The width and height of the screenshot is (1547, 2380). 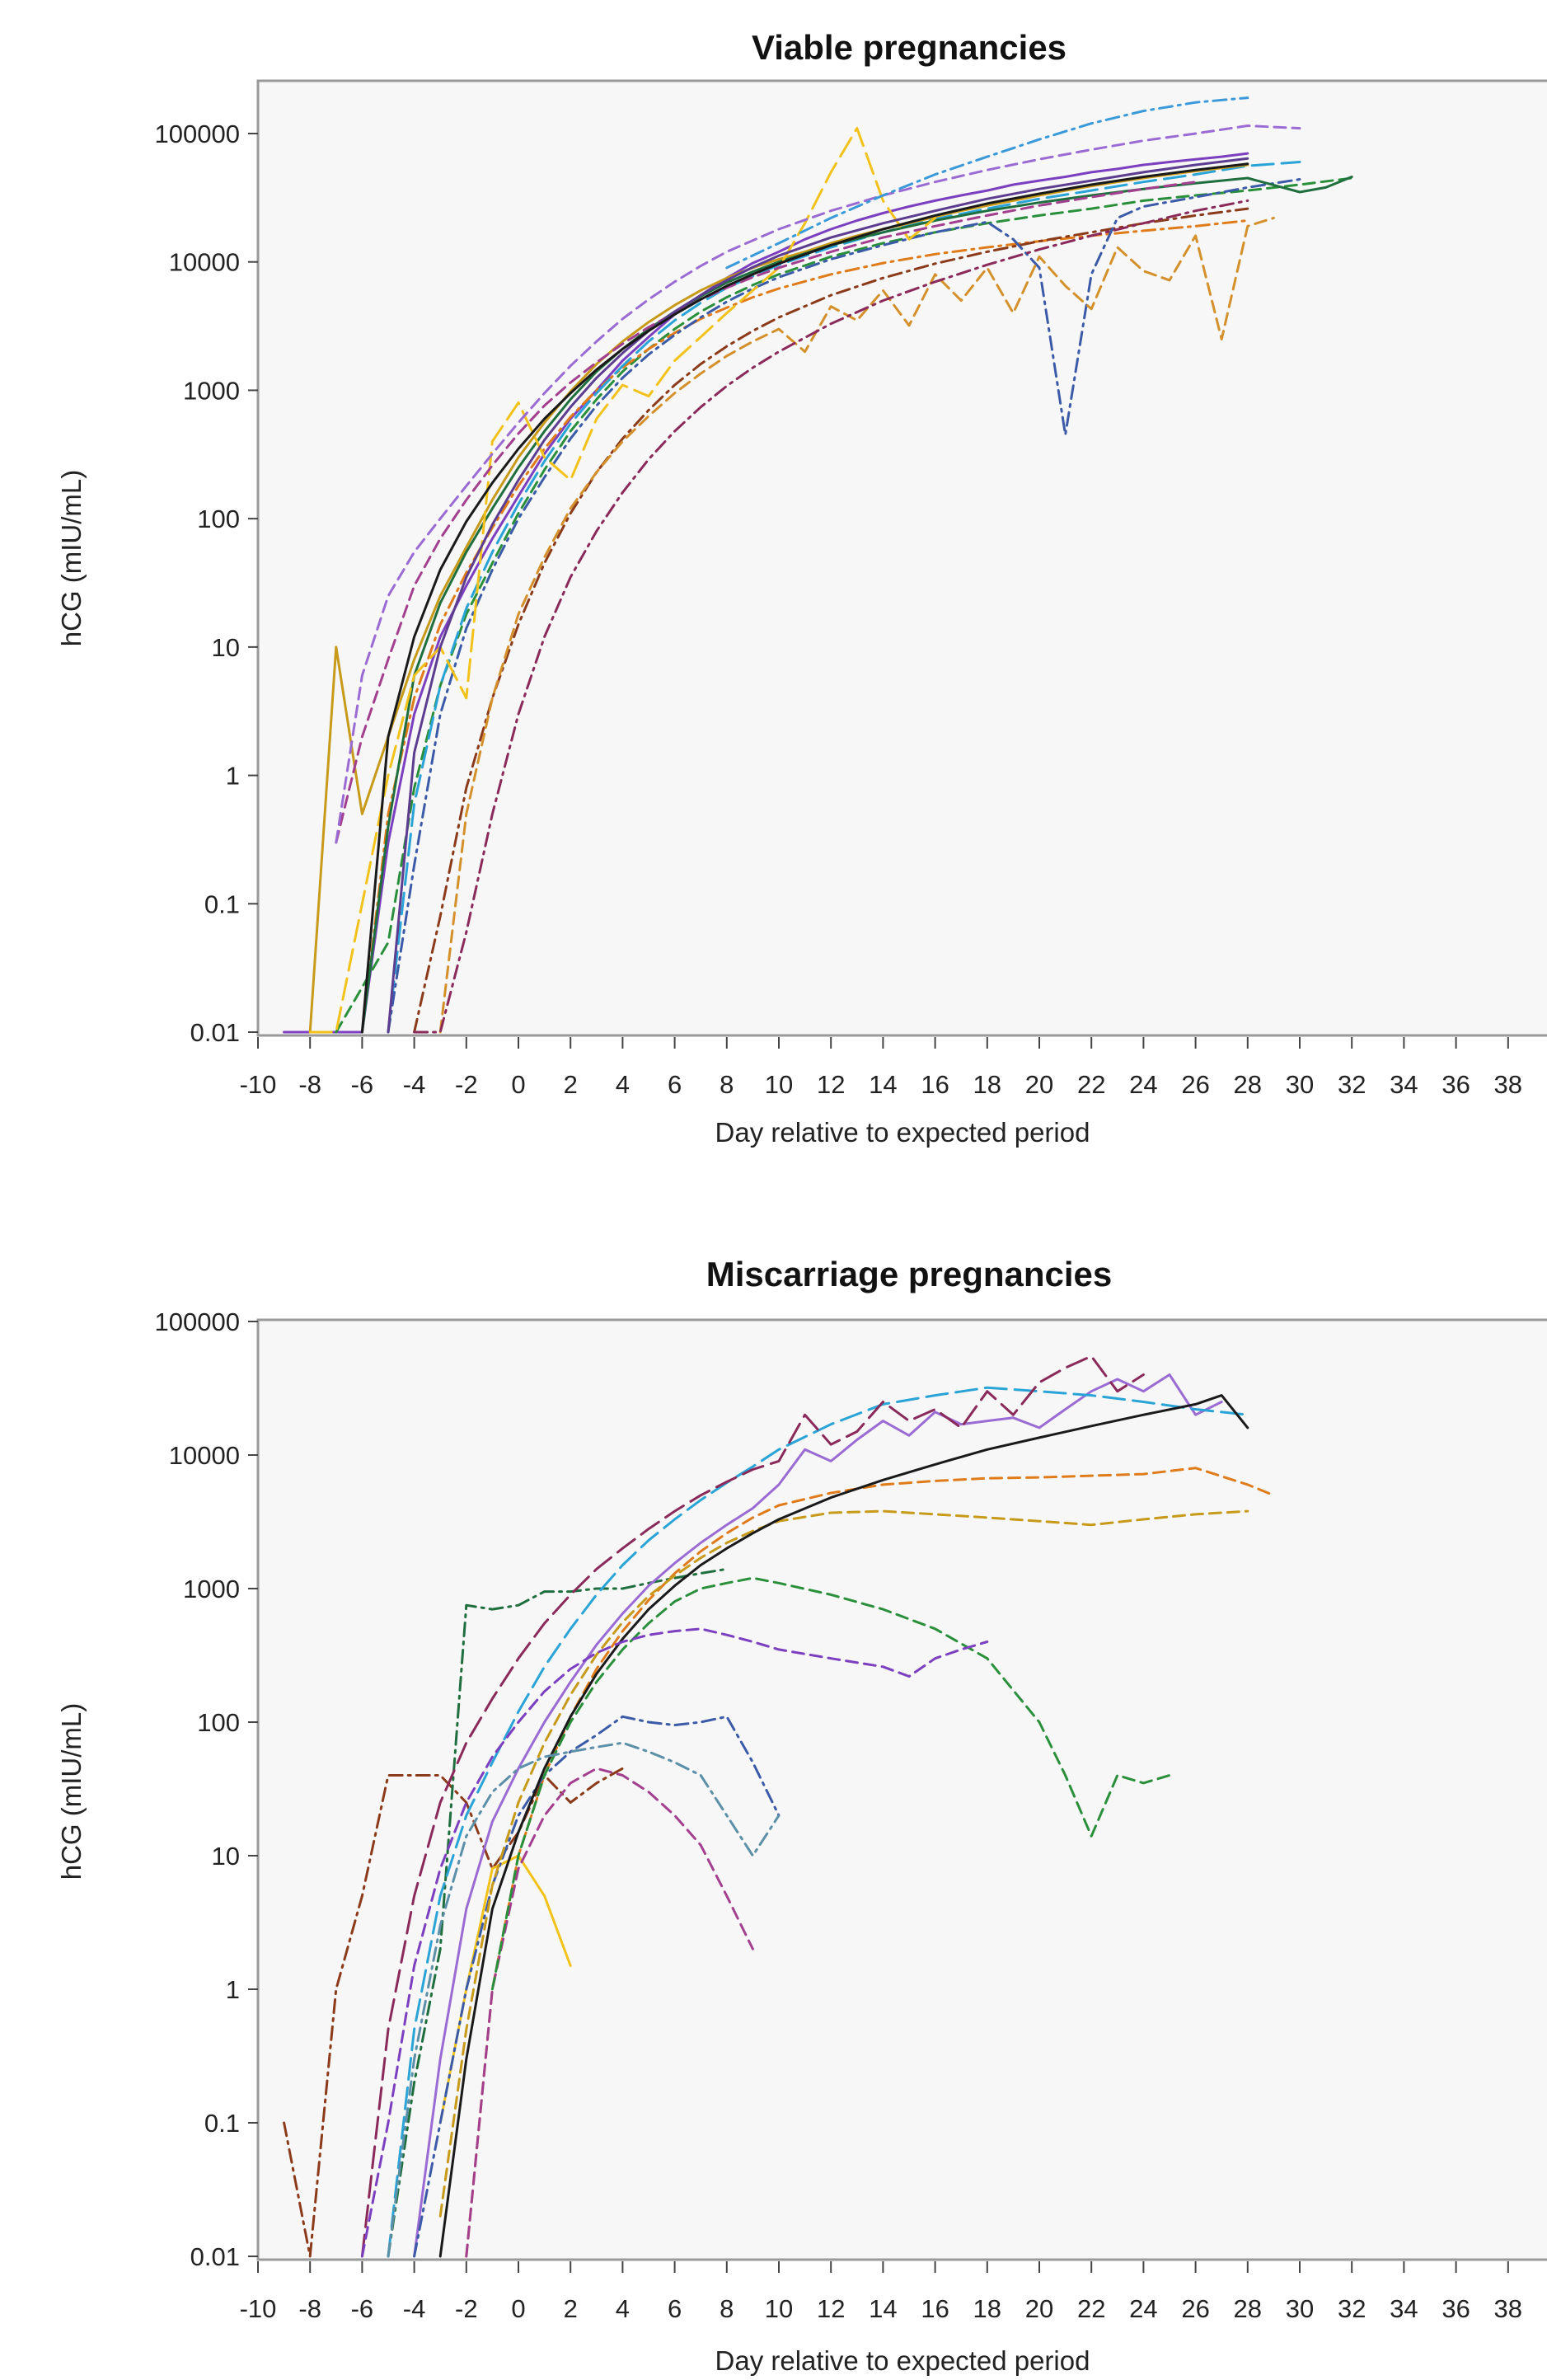 I want to click on chart-title: Viable pregnancies, so click(x=909, y=47).